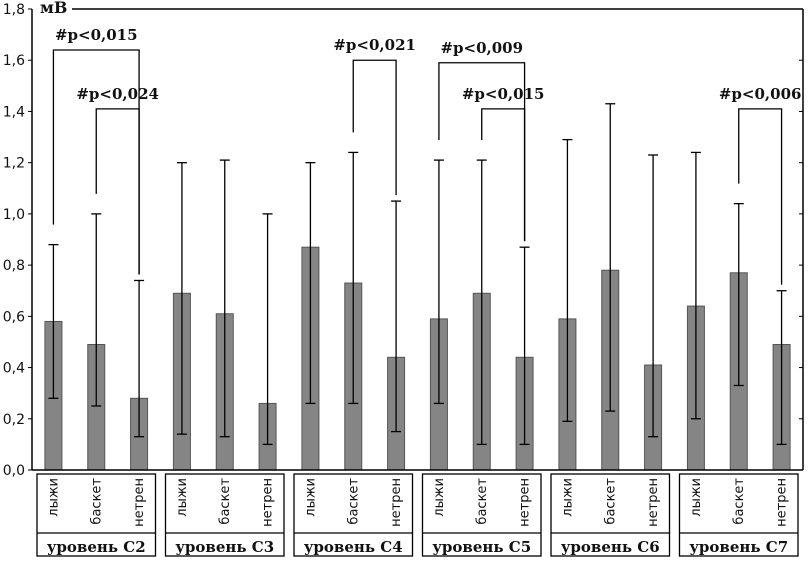 This screenshot has width=808, height=561. I want to click on group-label-2: уровень С2, so click(96, 547).